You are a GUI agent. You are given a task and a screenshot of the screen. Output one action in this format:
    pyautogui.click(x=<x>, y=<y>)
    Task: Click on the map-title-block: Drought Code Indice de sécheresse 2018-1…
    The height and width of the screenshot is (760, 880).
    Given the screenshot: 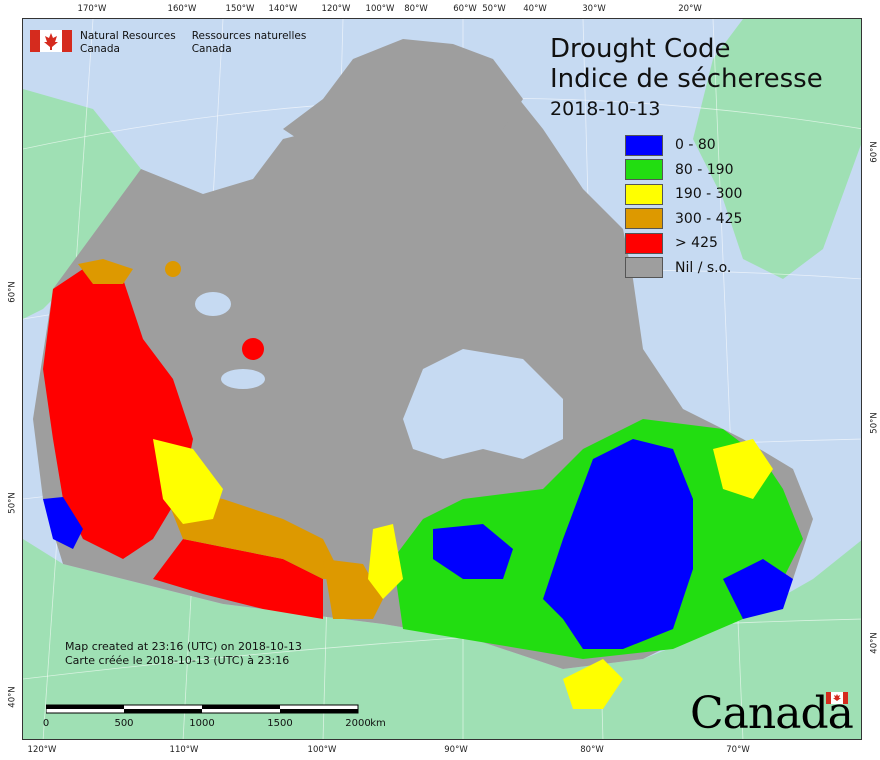 What is the action you would take?
    pyautogui.click(x=686, y=77)
    